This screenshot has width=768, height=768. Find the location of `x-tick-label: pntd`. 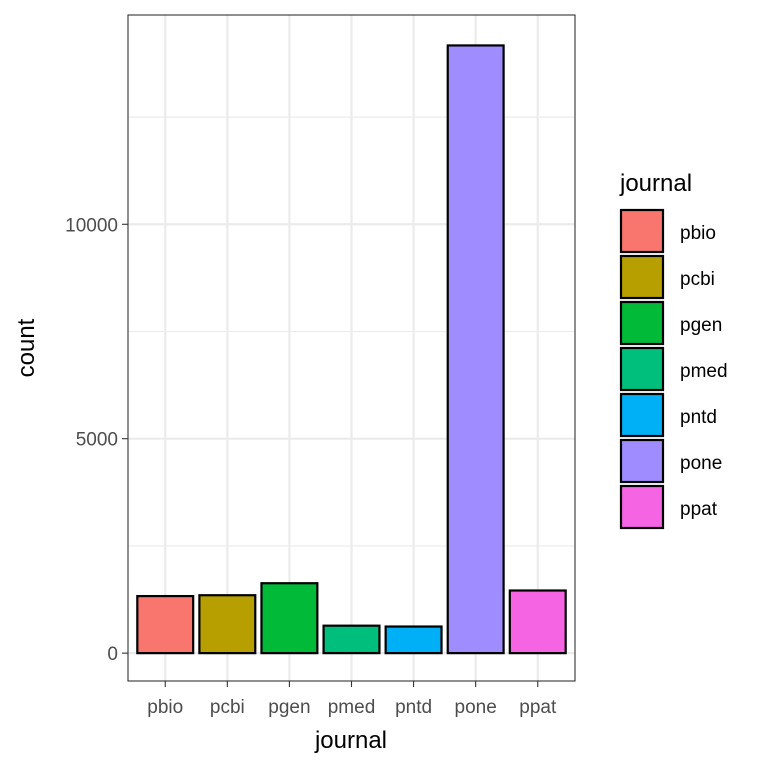

x-tick-label: pntd is located at coordinates (413, 707).